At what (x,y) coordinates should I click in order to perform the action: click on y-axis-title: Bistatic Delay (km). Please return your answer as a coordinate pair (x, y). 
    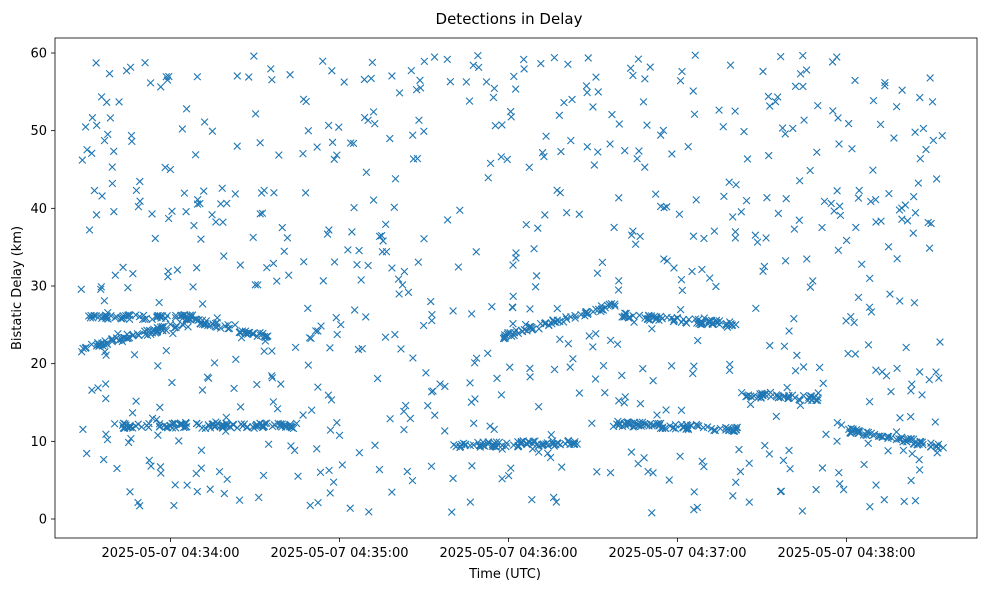
    Looking at the image, I should click on (17, 288).